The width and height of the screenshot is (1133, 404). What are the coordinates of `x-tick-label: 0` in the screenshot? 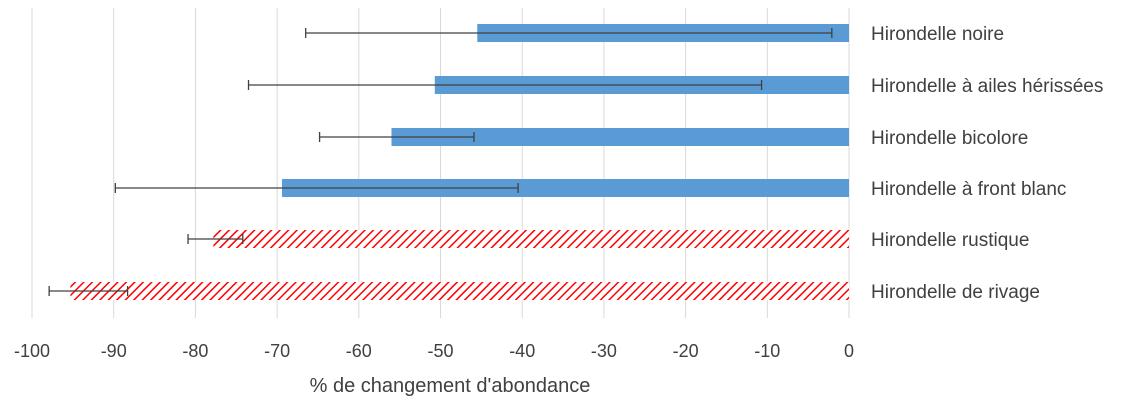 It's located at (849, 351).